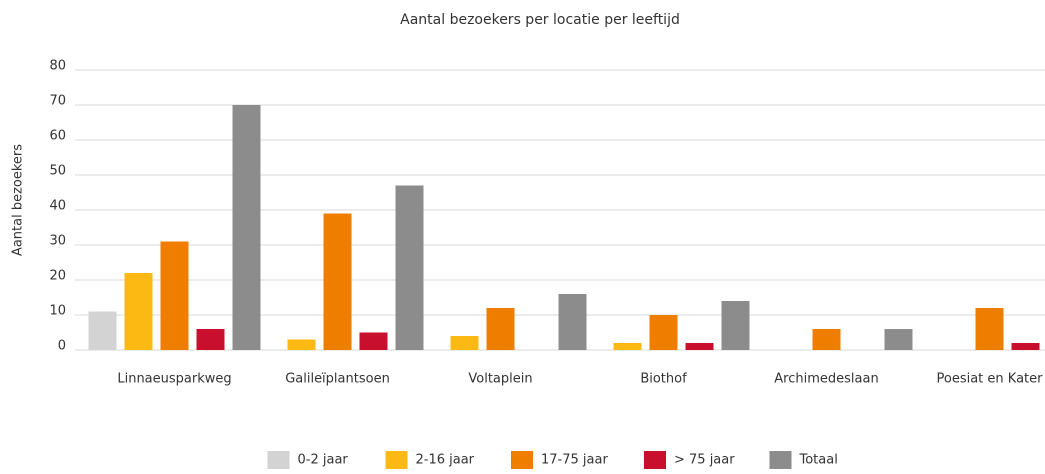 Image resolution: width=1045 pixels, height=474 pixels. I want to click on y-tick-label: 40, so click(57, 206).